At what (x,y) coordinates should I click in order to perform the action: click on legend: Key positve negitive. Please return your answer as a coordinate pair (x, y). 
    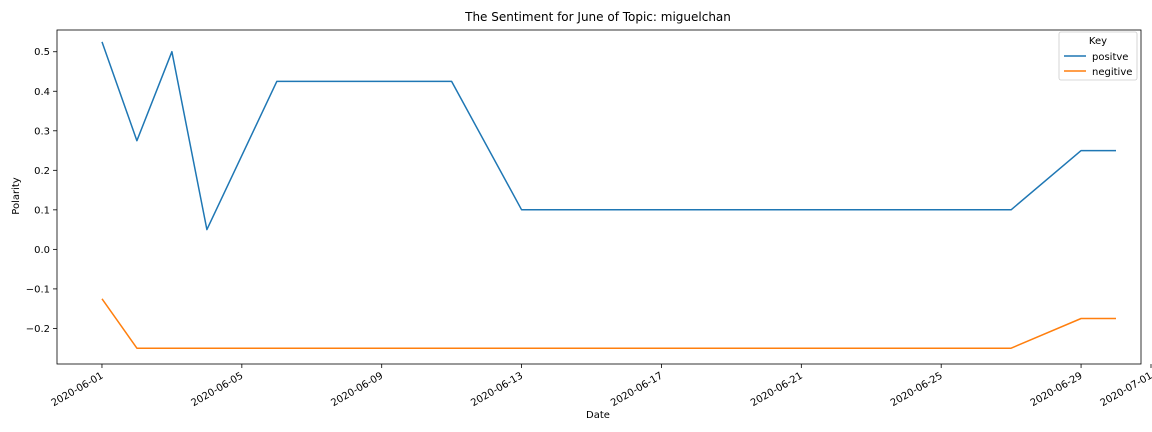
    Looking at the image, I should click on (1098, 56).